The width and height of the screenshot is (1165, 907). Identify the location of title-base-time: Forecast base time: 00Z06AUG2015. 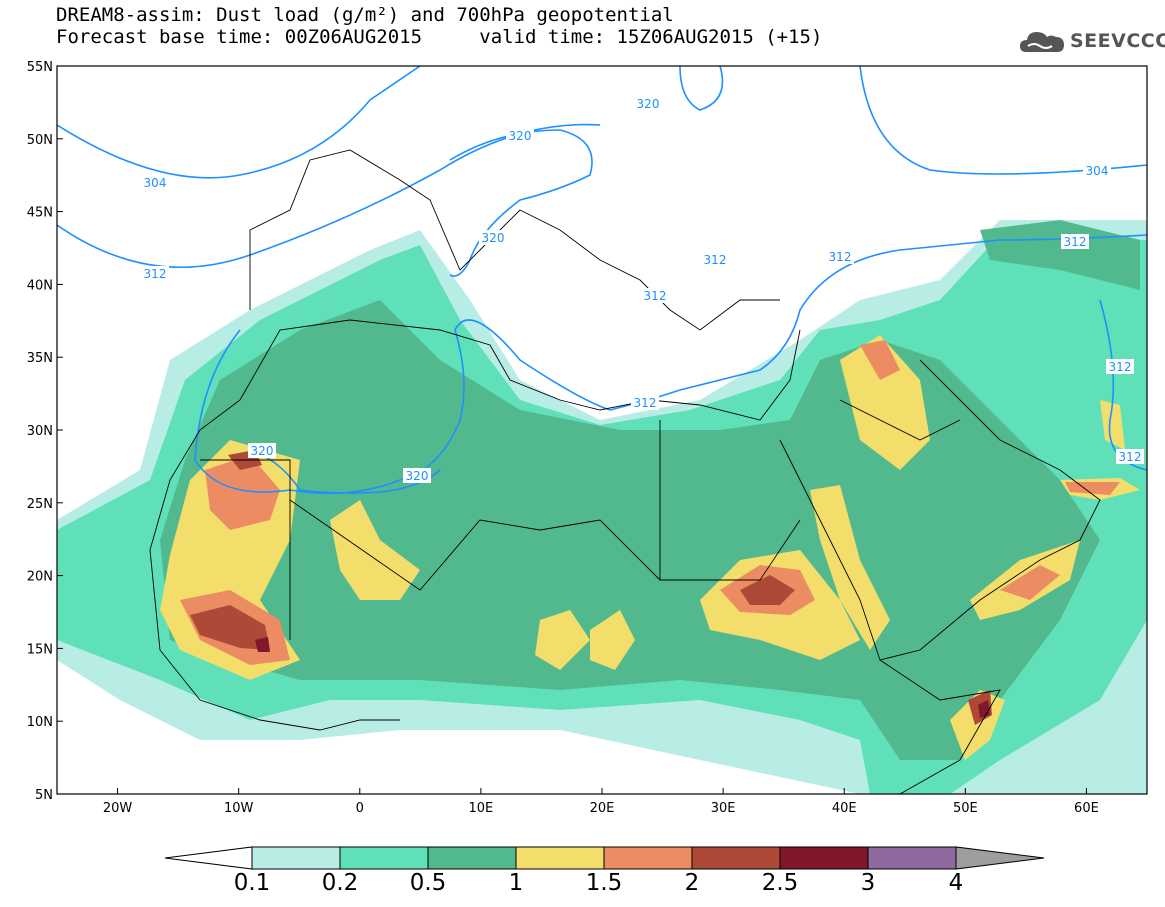
(239, 37).